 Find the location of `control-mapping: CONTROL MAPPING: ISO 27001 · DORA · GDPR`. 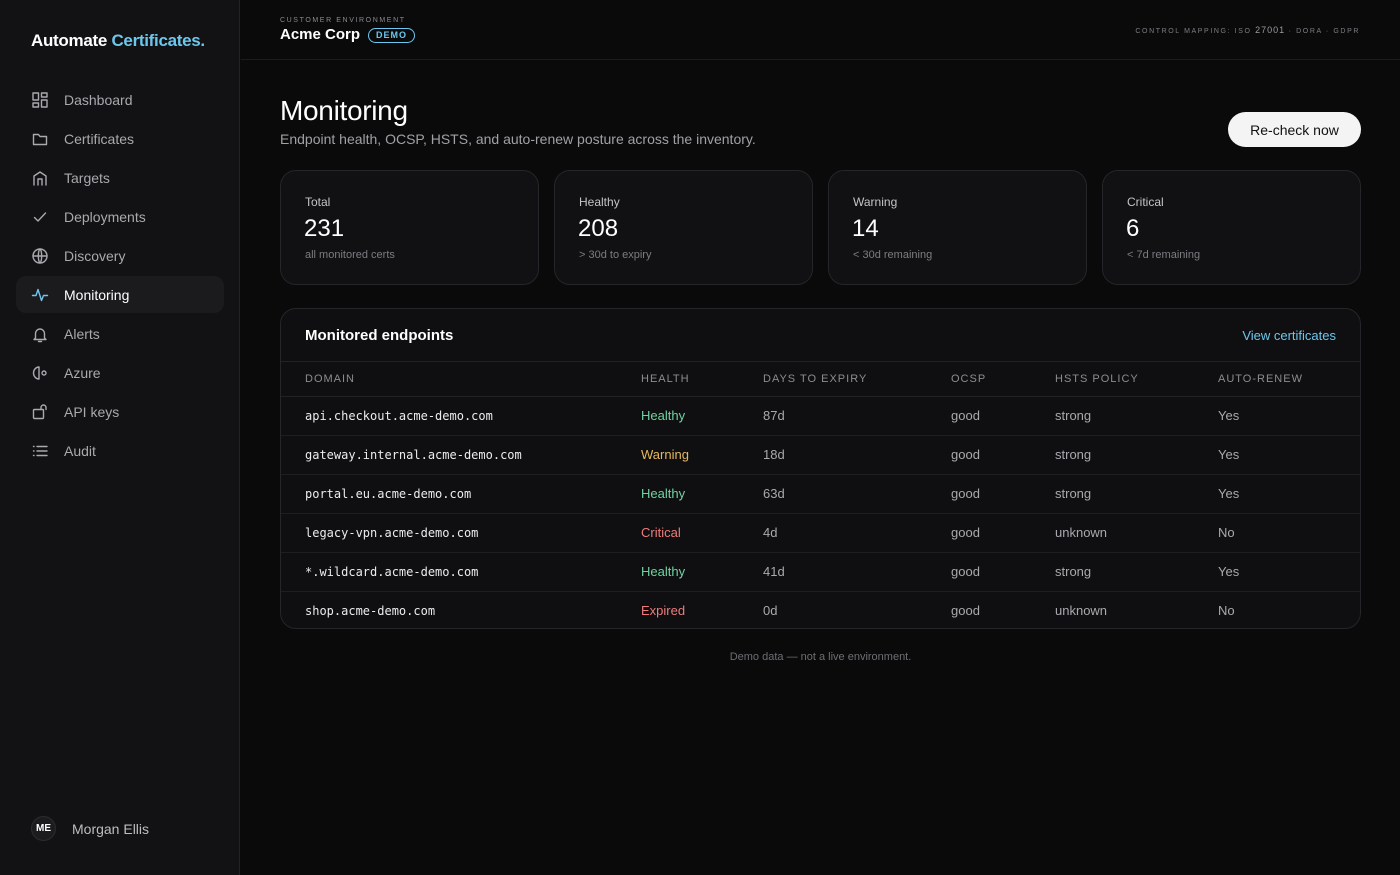

control-mapping: CONTROL MAPPING: ISO 27001 · DORA · GDPR is located at coordinates (1247, 30).